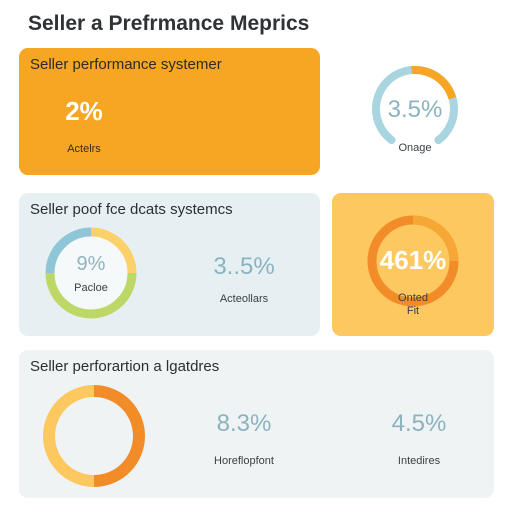  Describe the element at coordinates (91, 295) in the screenshot. I see `donut-segment-green` at that location.